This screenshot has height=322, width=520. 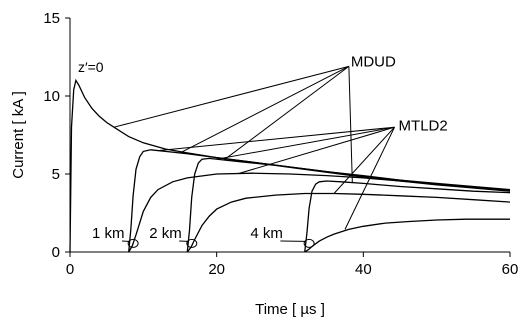 I want to click on annotation-1-km: 1 km, so click(x=108, y=233).